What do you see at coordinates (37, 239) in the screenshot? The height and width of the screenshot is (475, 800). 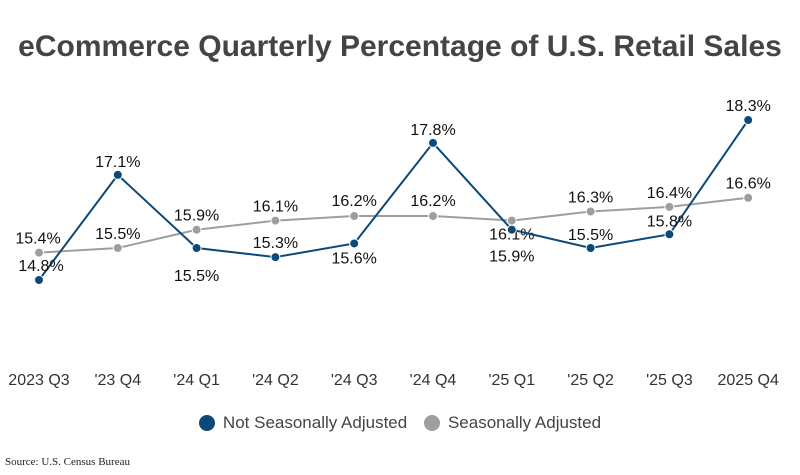 I see `data-label: 15.4%` at bounding box center [37, 239].